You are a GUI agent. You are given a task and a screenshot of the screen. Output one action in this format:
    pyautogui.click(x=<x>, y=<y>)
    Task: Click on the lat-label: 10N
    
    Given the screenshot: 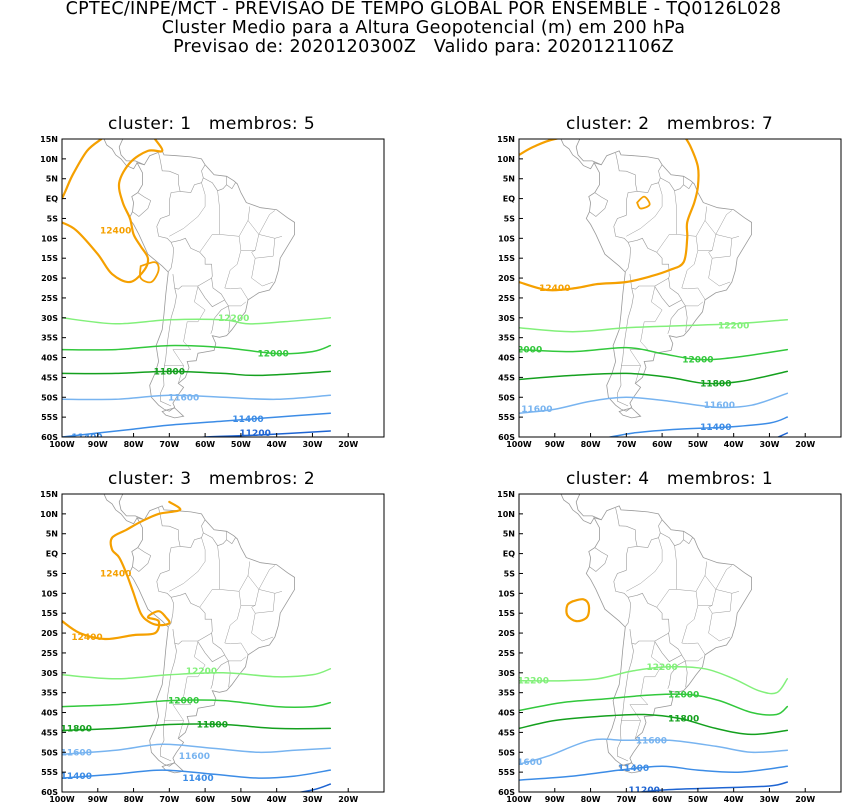 What is the action you would take?
    pyautogui.click(x=506, y=159)
    